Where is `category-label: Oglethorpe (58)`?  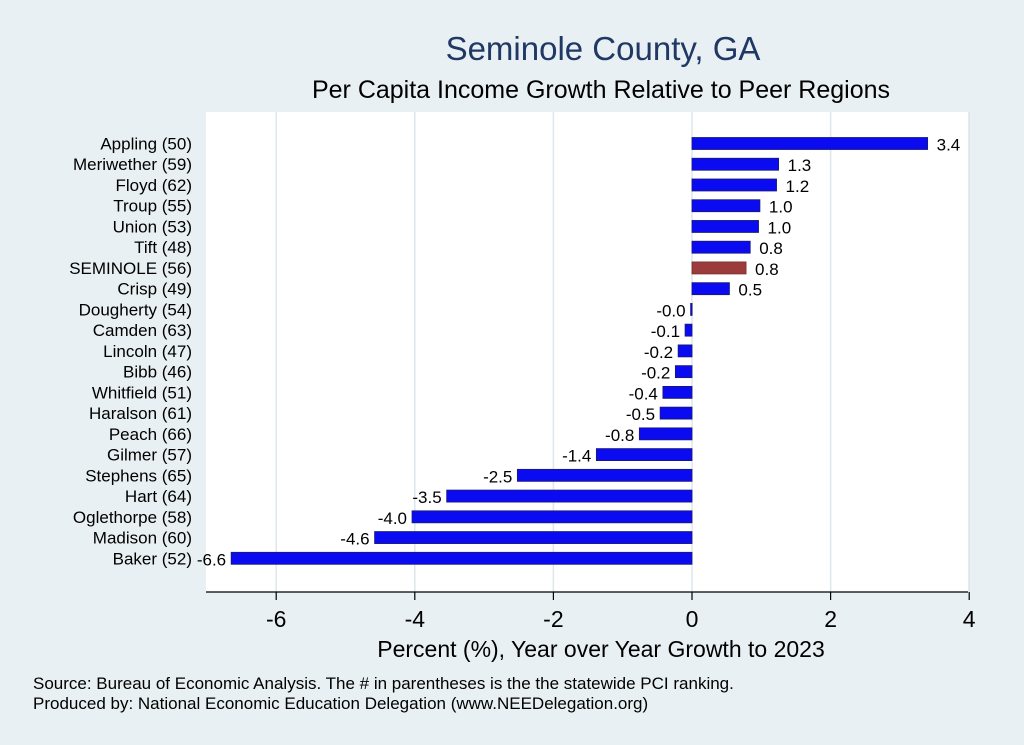 category-label: Oglethorpe (58) is located at coordinates (132, 517).